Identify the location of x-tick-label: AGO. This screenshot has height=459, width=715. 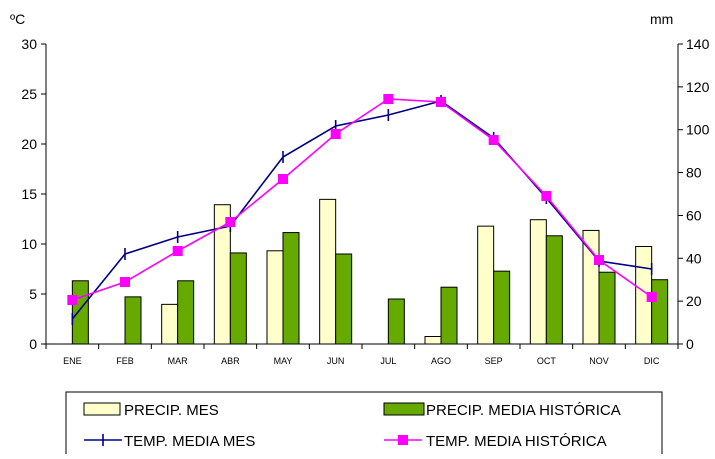
(441, 361).